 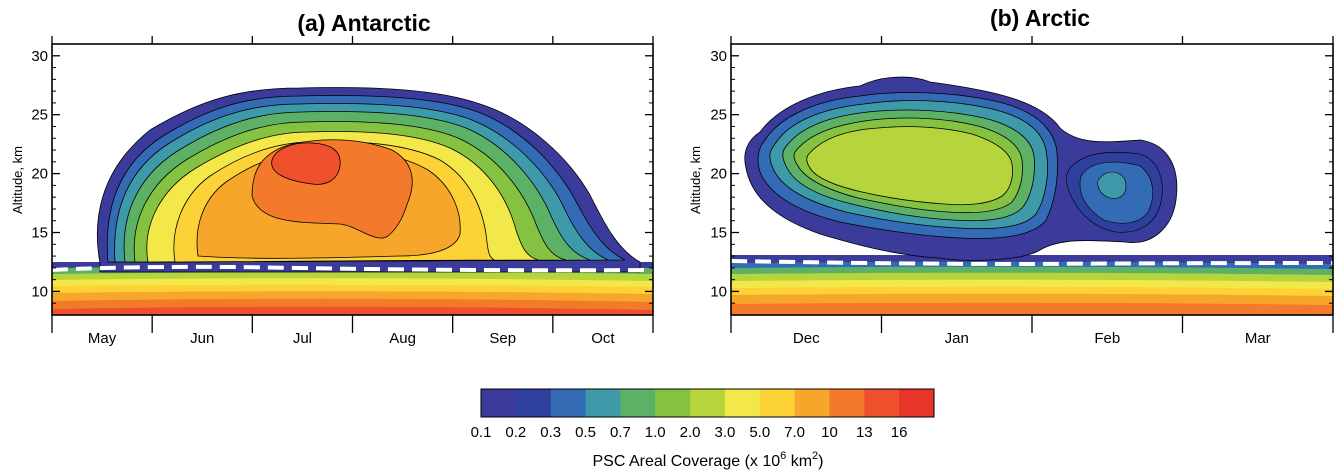 What do you see at coordinates (864, 432) in the screenshot?
I see `colorbar-label-11: 13` at bounding box center [864, 432].